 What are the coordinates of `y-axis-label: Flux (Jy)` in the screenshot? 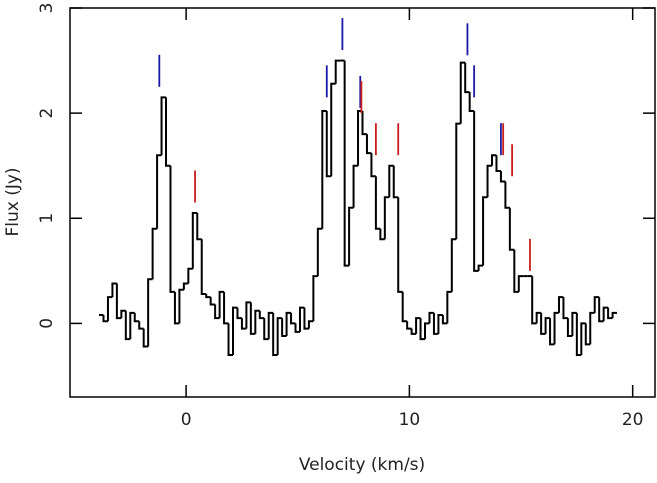 It's located at (13, 201).